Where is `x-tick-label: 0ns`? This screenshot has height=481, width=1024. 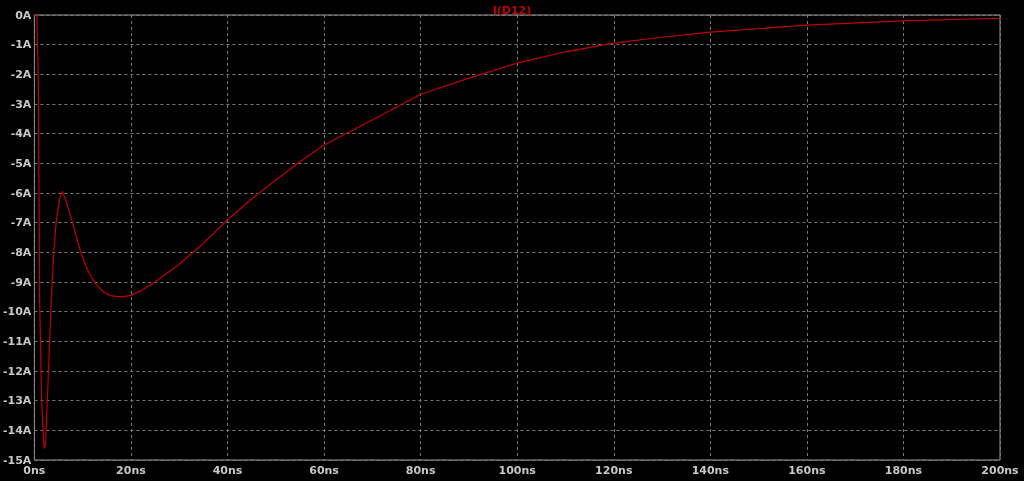
x-tick-label: 0ns is located at coordinates (34, 470).